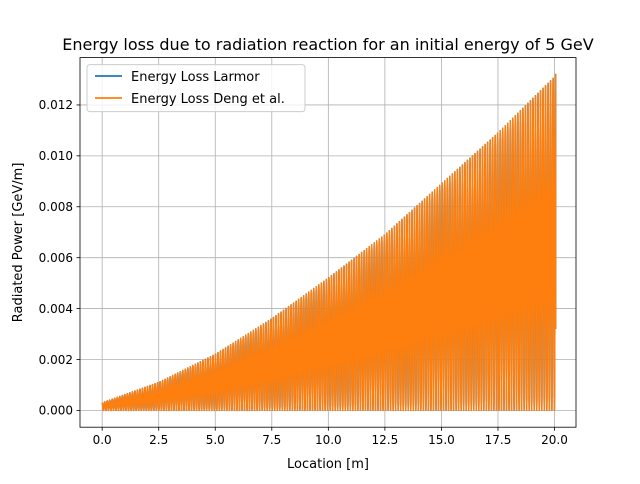 This screenshot has width=640, height=484. What do you see at coordinates (215, 440) in the screenshot?
I see `x-tick-label: 5.0` at bounding box center [215, 440].